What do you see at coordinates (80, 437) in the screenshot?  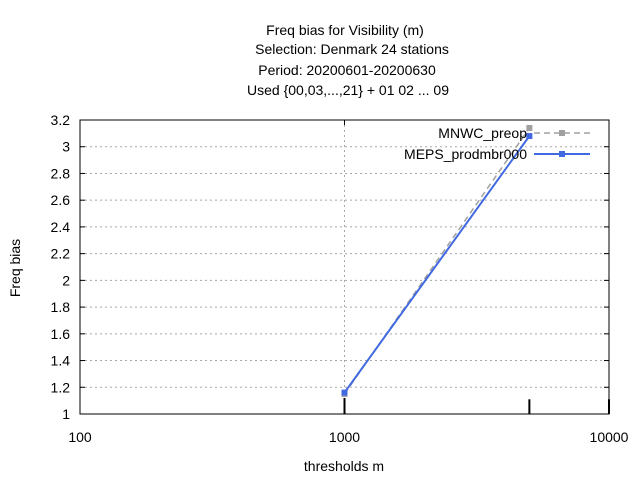 I see `x-tick-label: 100` at bounding box center [80, 437].